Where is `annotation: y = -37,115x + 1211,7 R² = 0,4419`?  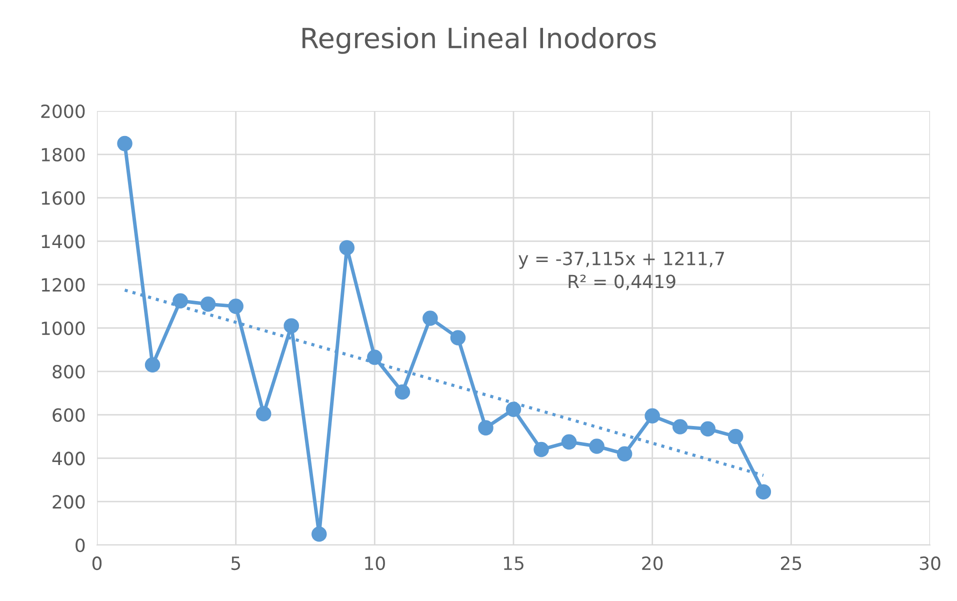
annotation: y = -37,115x + 1211,7 R² = 0,4419 is located at coordinates (621, 271).